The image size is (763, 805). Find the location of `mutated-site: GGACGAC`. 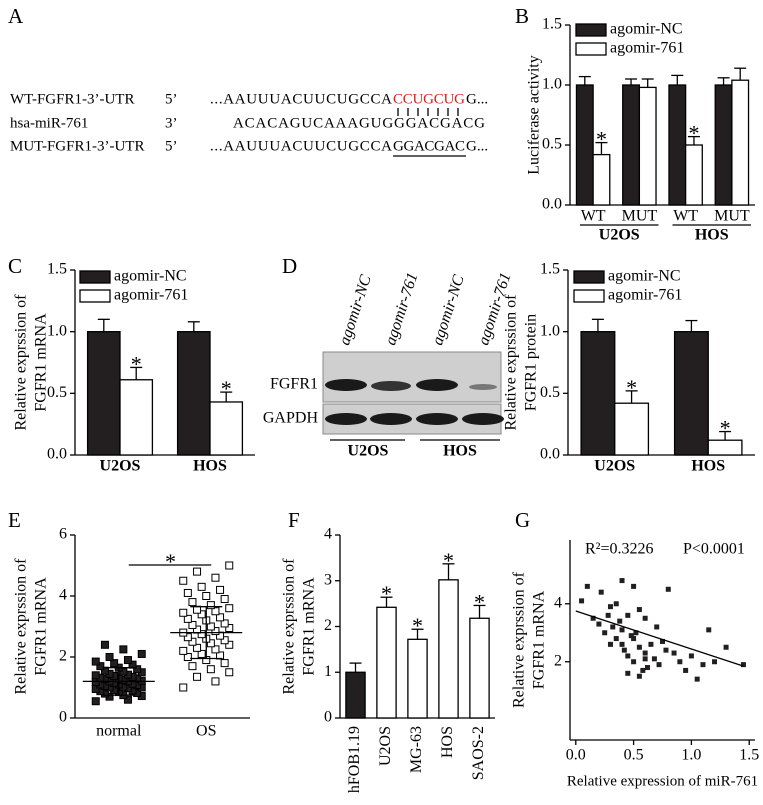

mutated-site: GGACGAC is located at coordinates (429, 146).